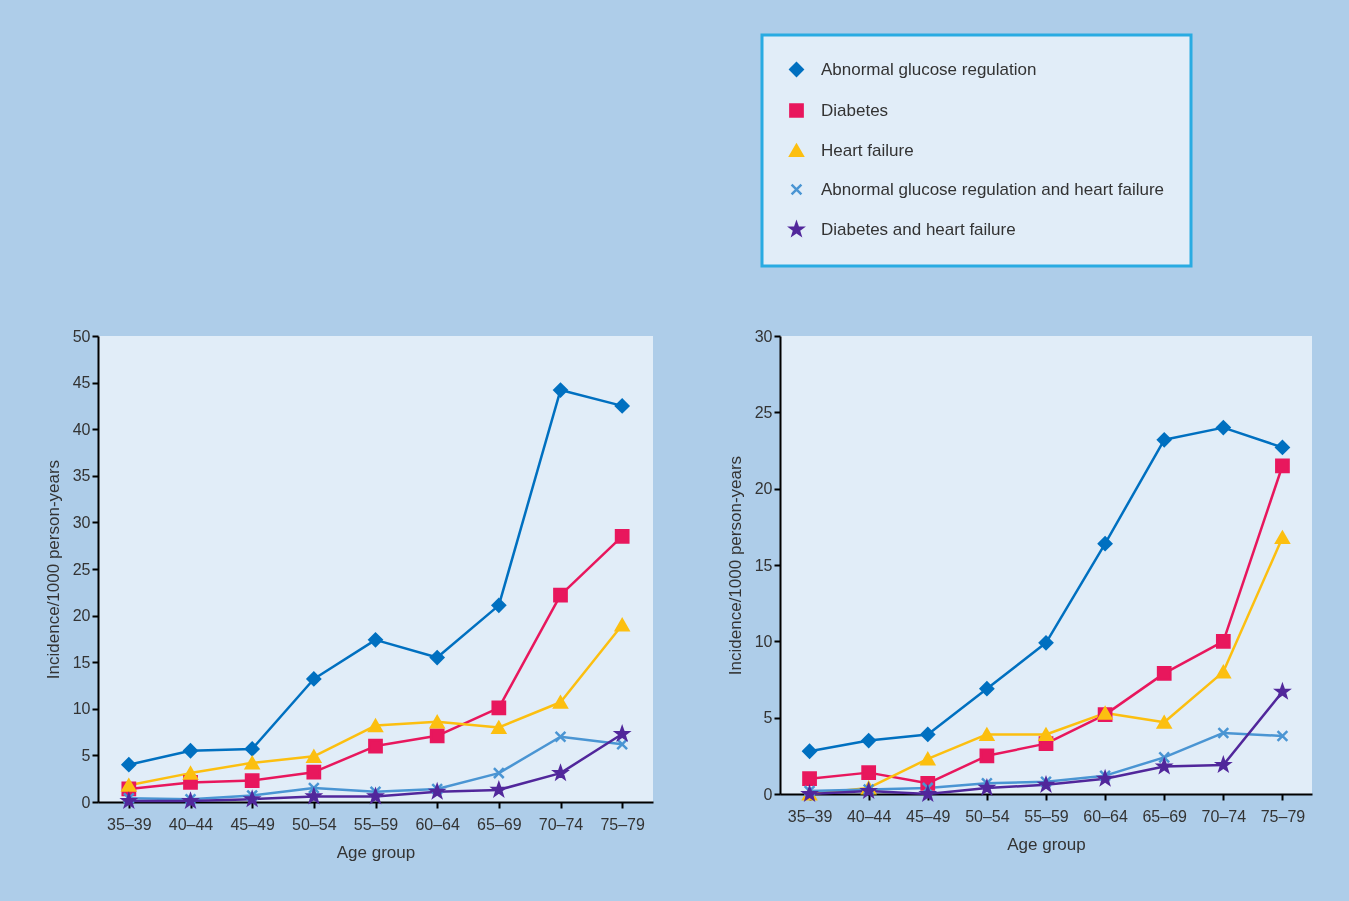  I want to click on legend-label: Abnormal glucose regulation and heart failure, so click(993, 189).